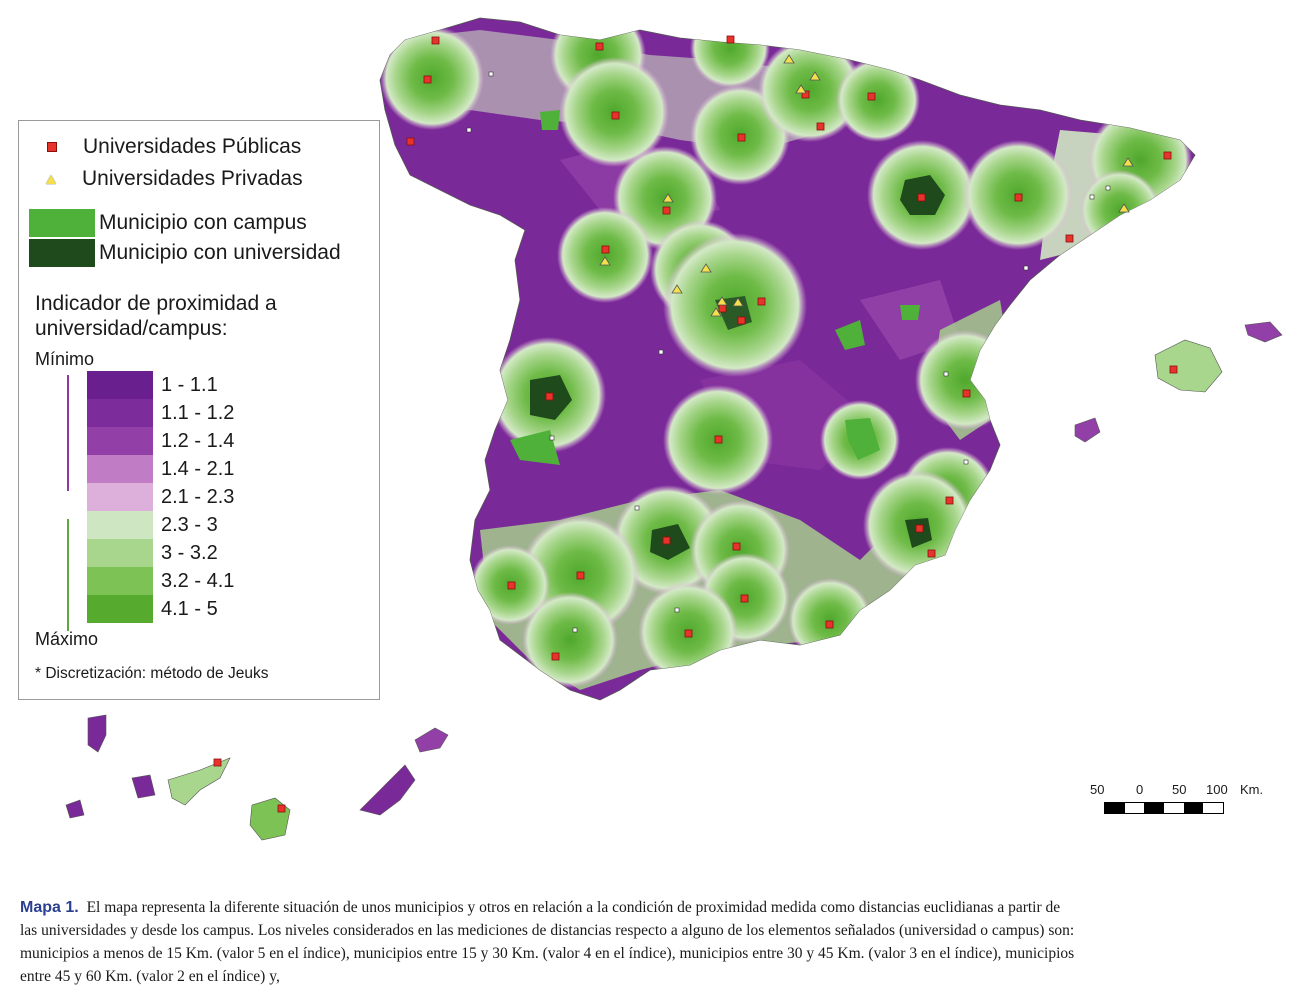  What do you see at coordinates (160, 441) in the screenshot?
I see `legend-class-row: 1.2 - 1.4` at bounding box center [160, 441].